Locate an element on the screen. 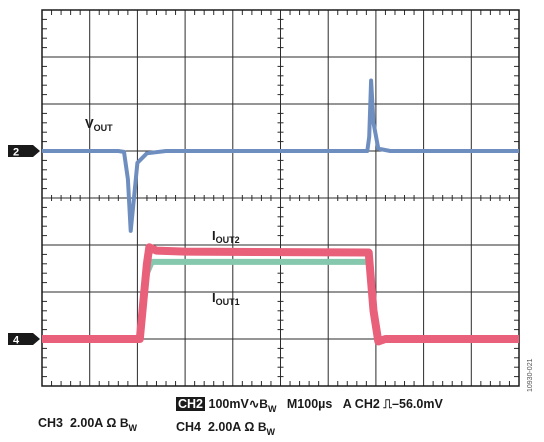 The height and width of the screenshot is (442, 544). status-line-1: CH2 100mV∿BW M100µs A CH2 ⎍–56.0mV is located at coordinates (309, 405).